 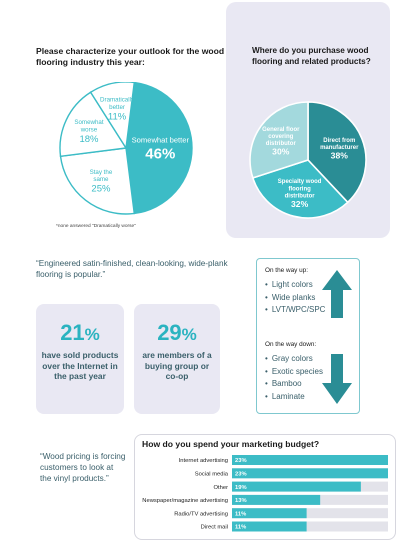 I want to click on trend-down-heading: On the way down:, so click(x=291, y=344).